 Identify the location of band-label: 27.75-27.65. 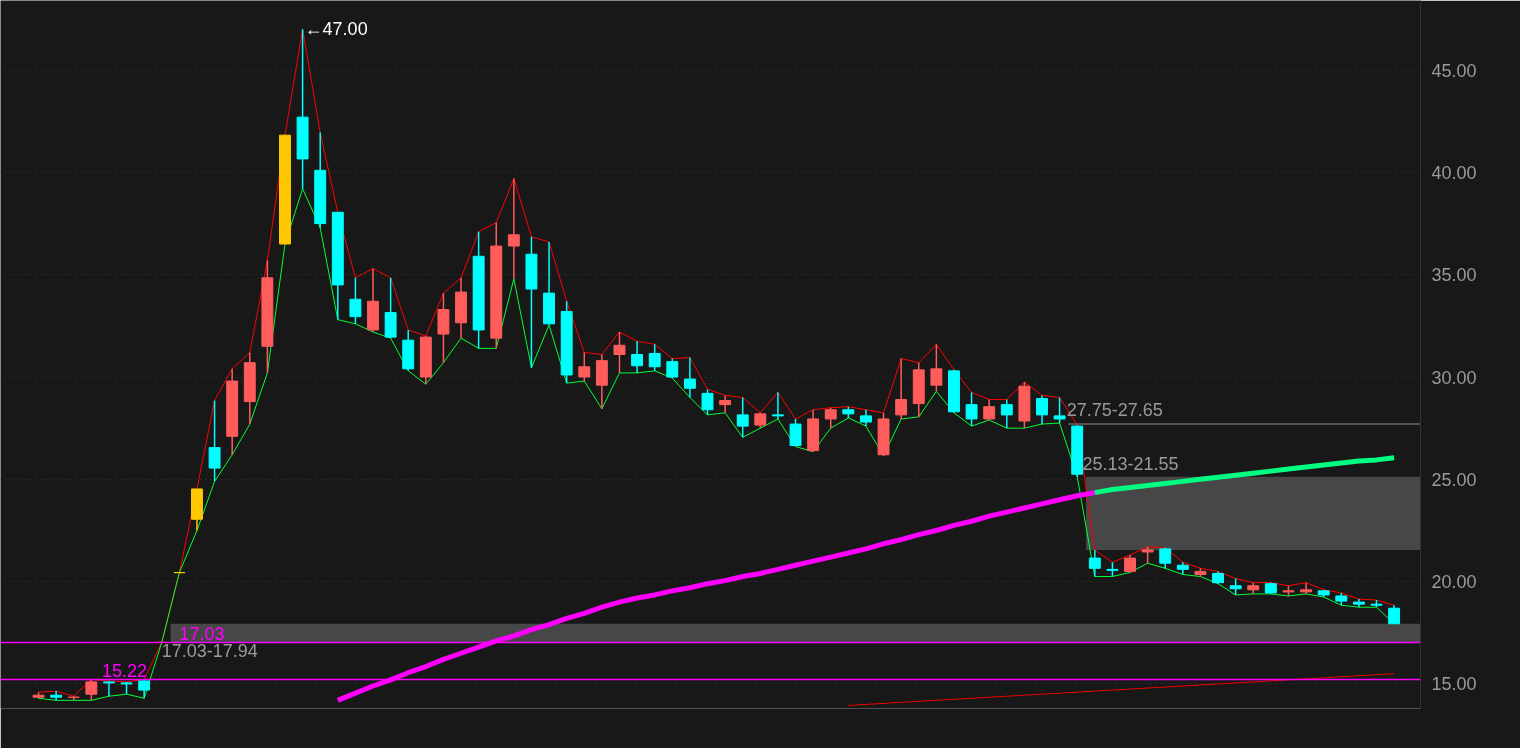
(1114, 410).